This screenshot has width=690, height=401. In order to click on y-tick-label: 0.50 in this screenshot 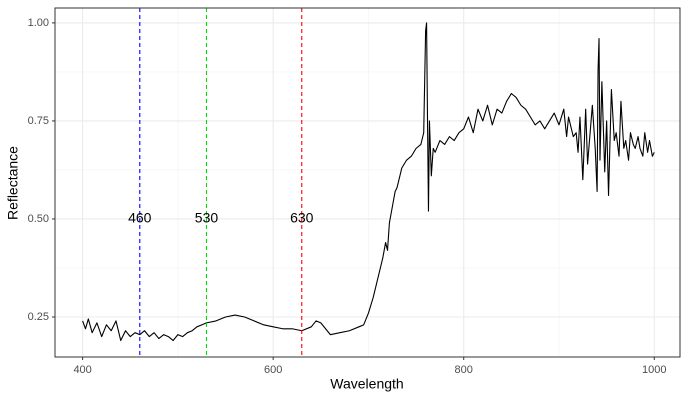, I will do `click(38, 219)`.